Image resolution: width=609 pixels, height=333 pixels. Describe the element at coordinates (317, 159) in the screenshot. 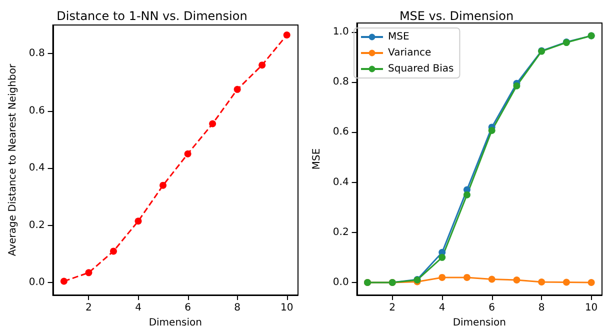

I see `y-axis-title: MSE` at that location.